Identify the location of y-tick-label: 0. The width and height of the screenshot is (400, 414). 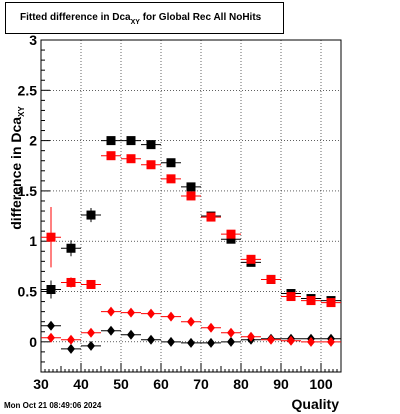
(33, 342).